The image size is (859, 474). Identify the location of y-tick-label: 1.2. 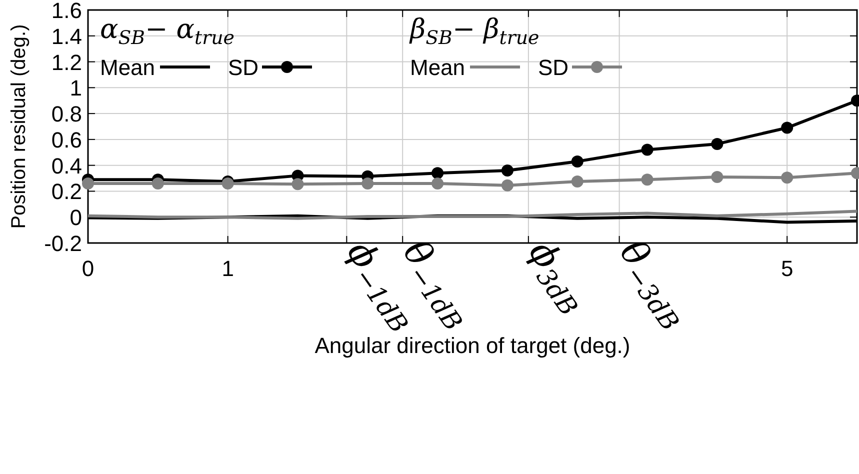
(66, 62).